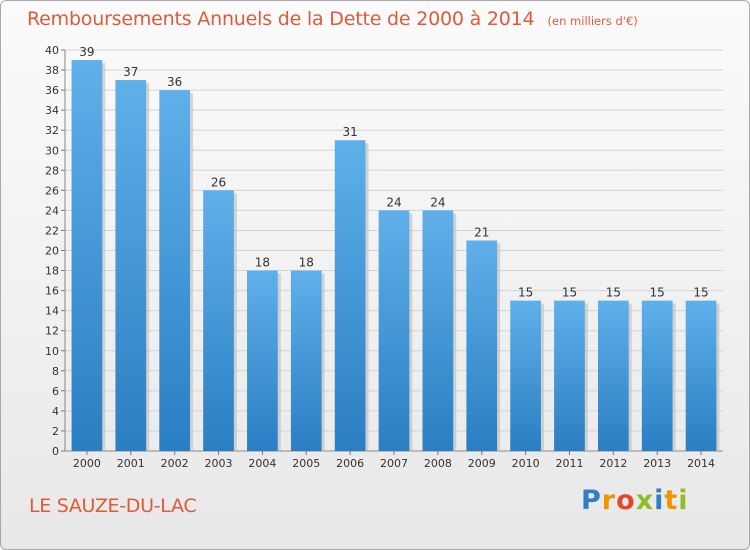  Describe the element at coordinates (52, 210) in the screenshot. I see `y-tick-label: 24` at that location.